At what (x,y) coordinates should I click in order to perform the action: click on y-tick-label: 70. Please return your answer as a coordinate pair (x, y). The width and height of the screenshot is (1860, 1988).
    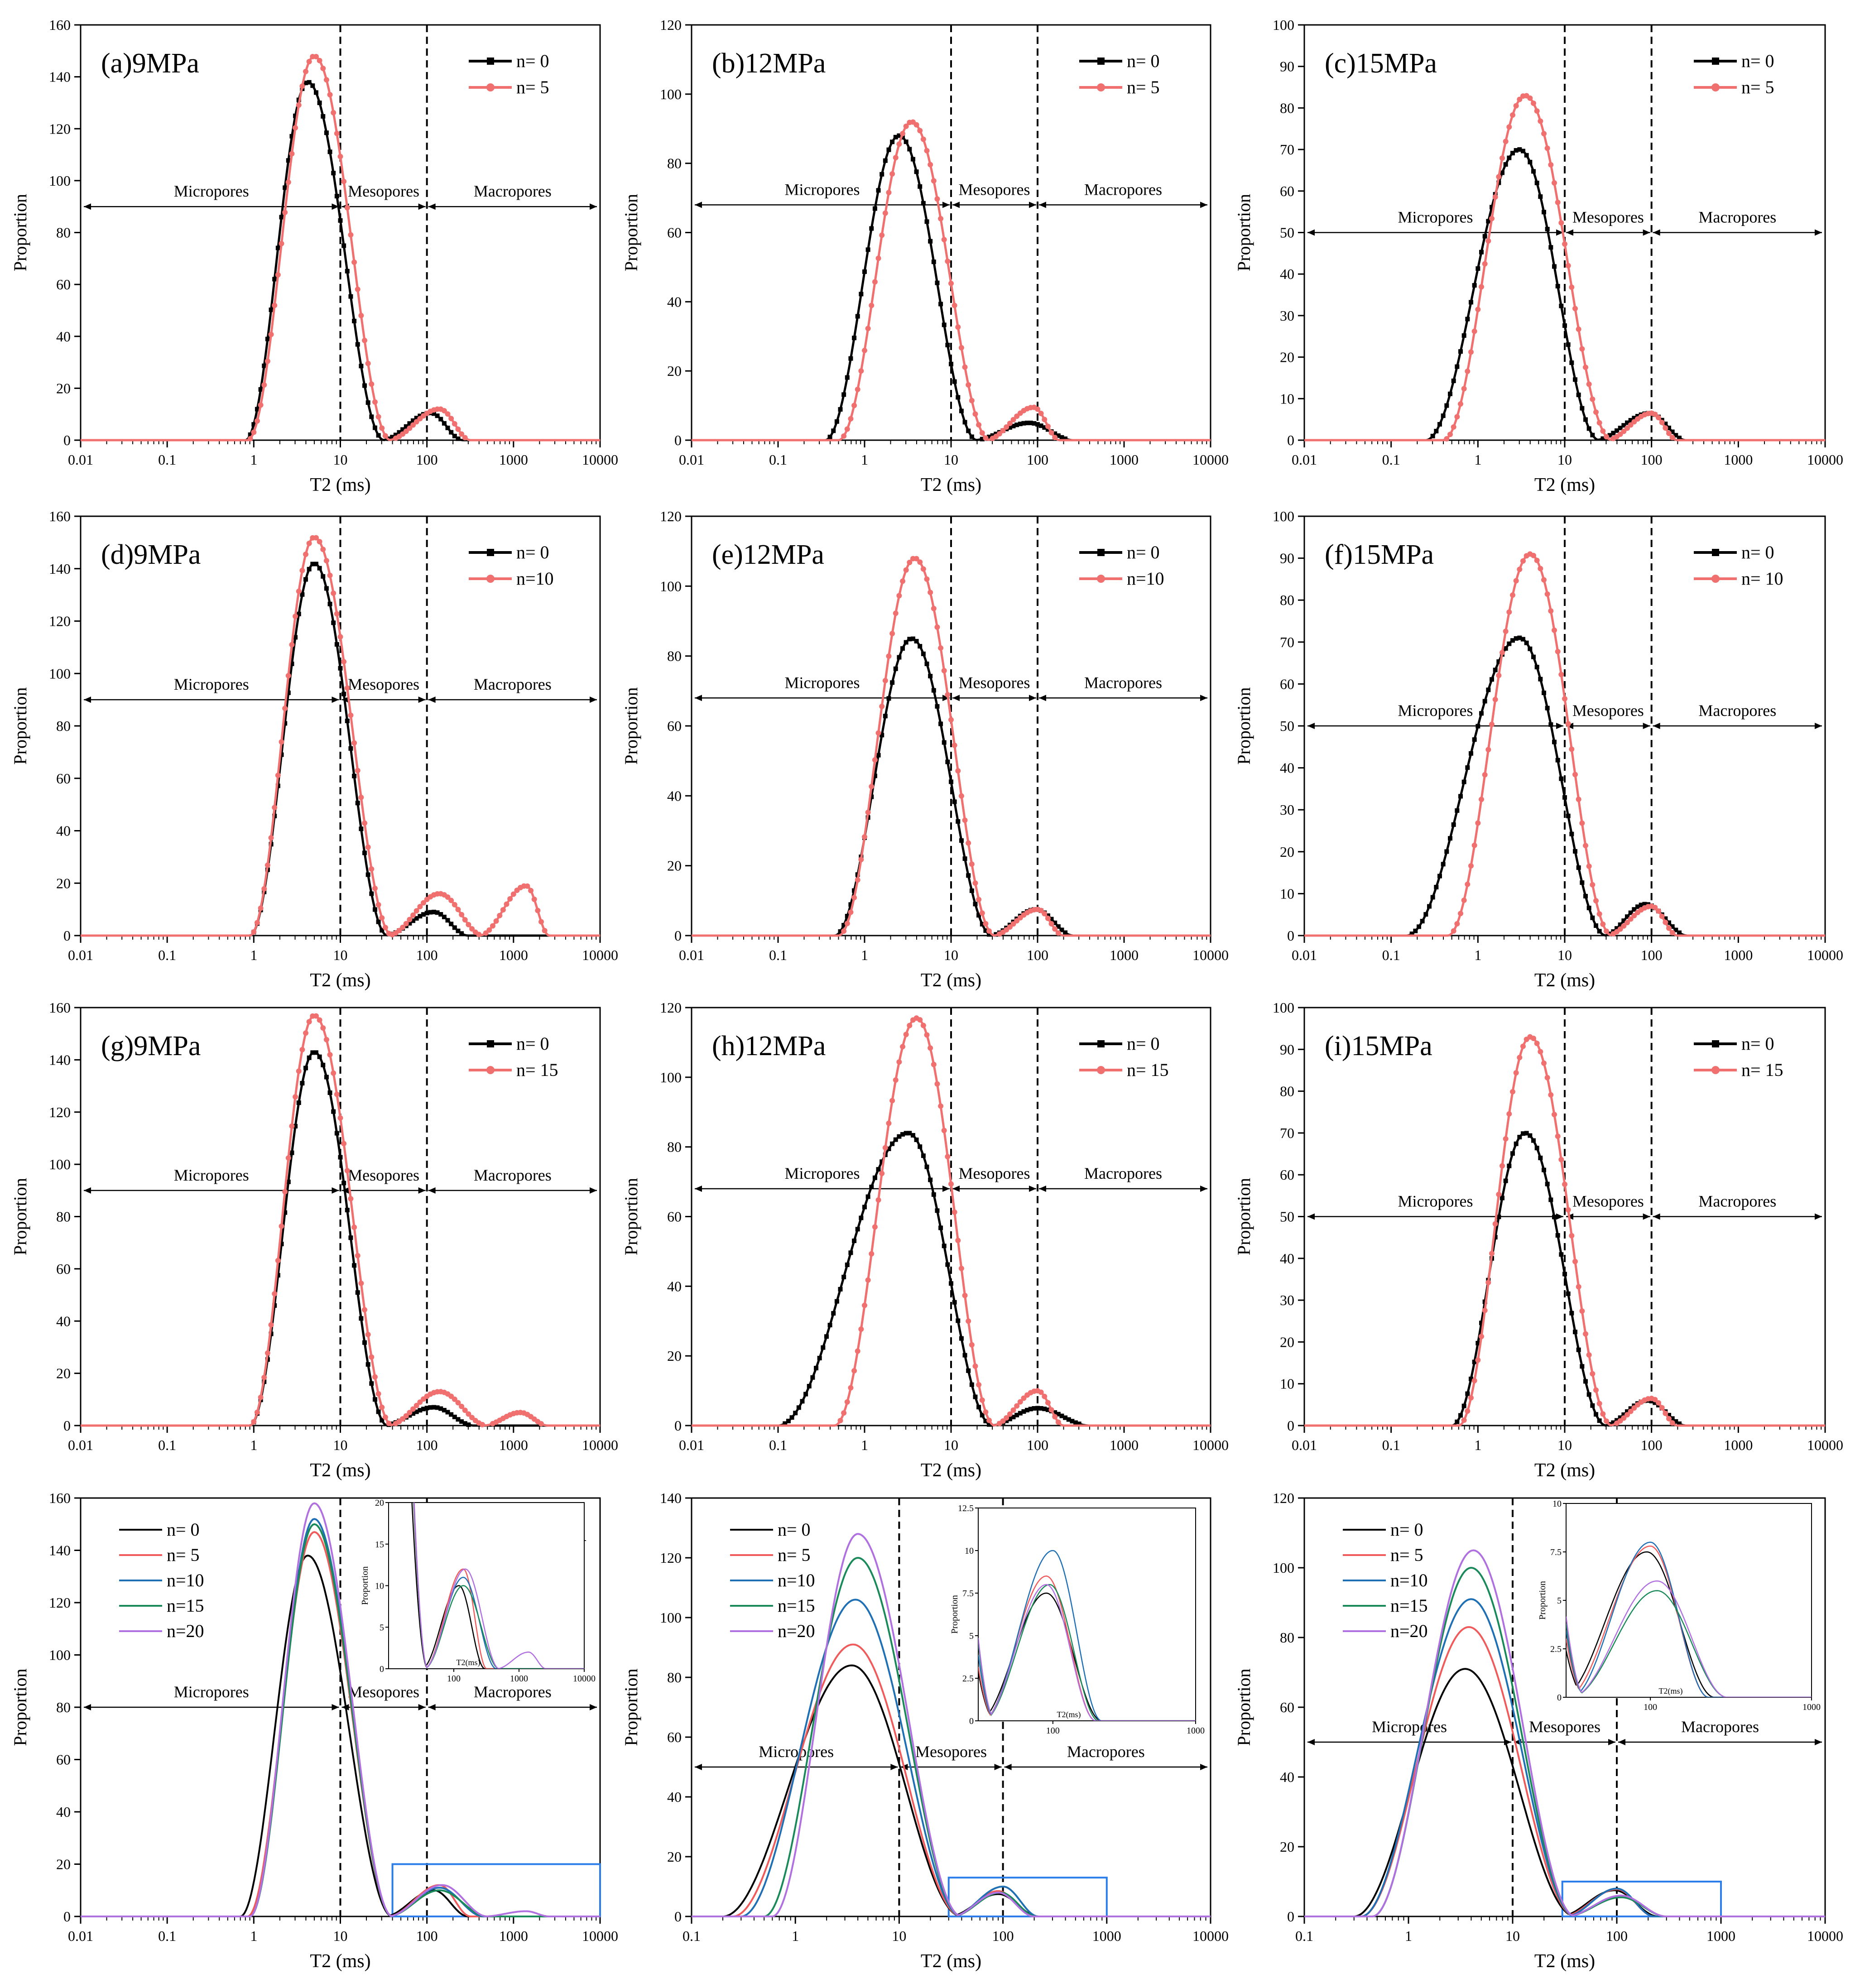
    Looking at the image, I should click on (1287, 642).